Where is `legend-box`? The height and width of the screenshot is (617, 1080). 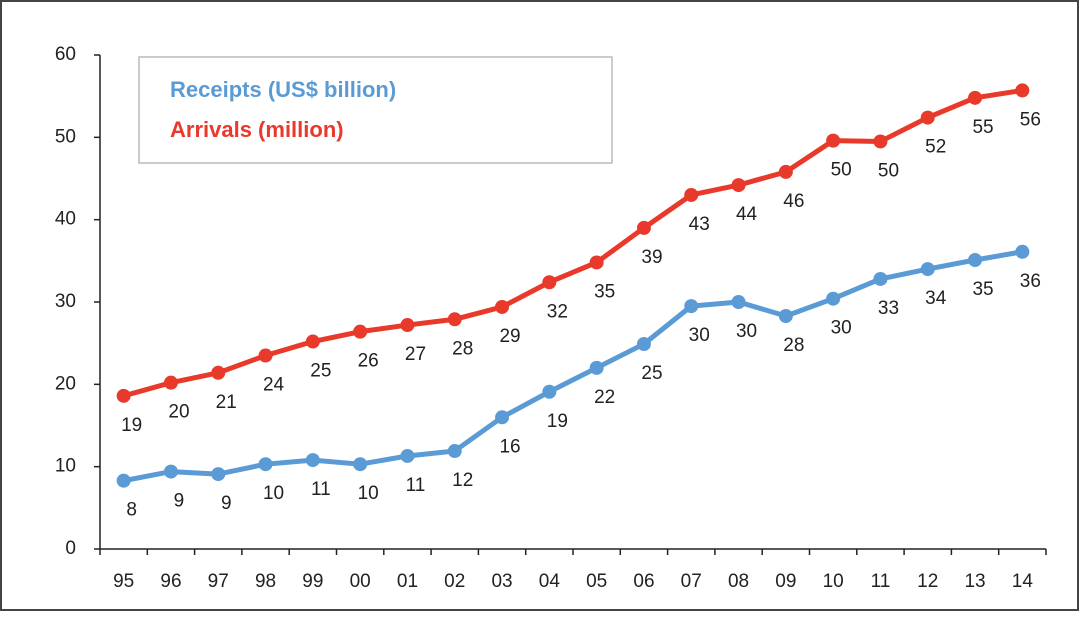 legend-box is located at coordinates (375, 110).